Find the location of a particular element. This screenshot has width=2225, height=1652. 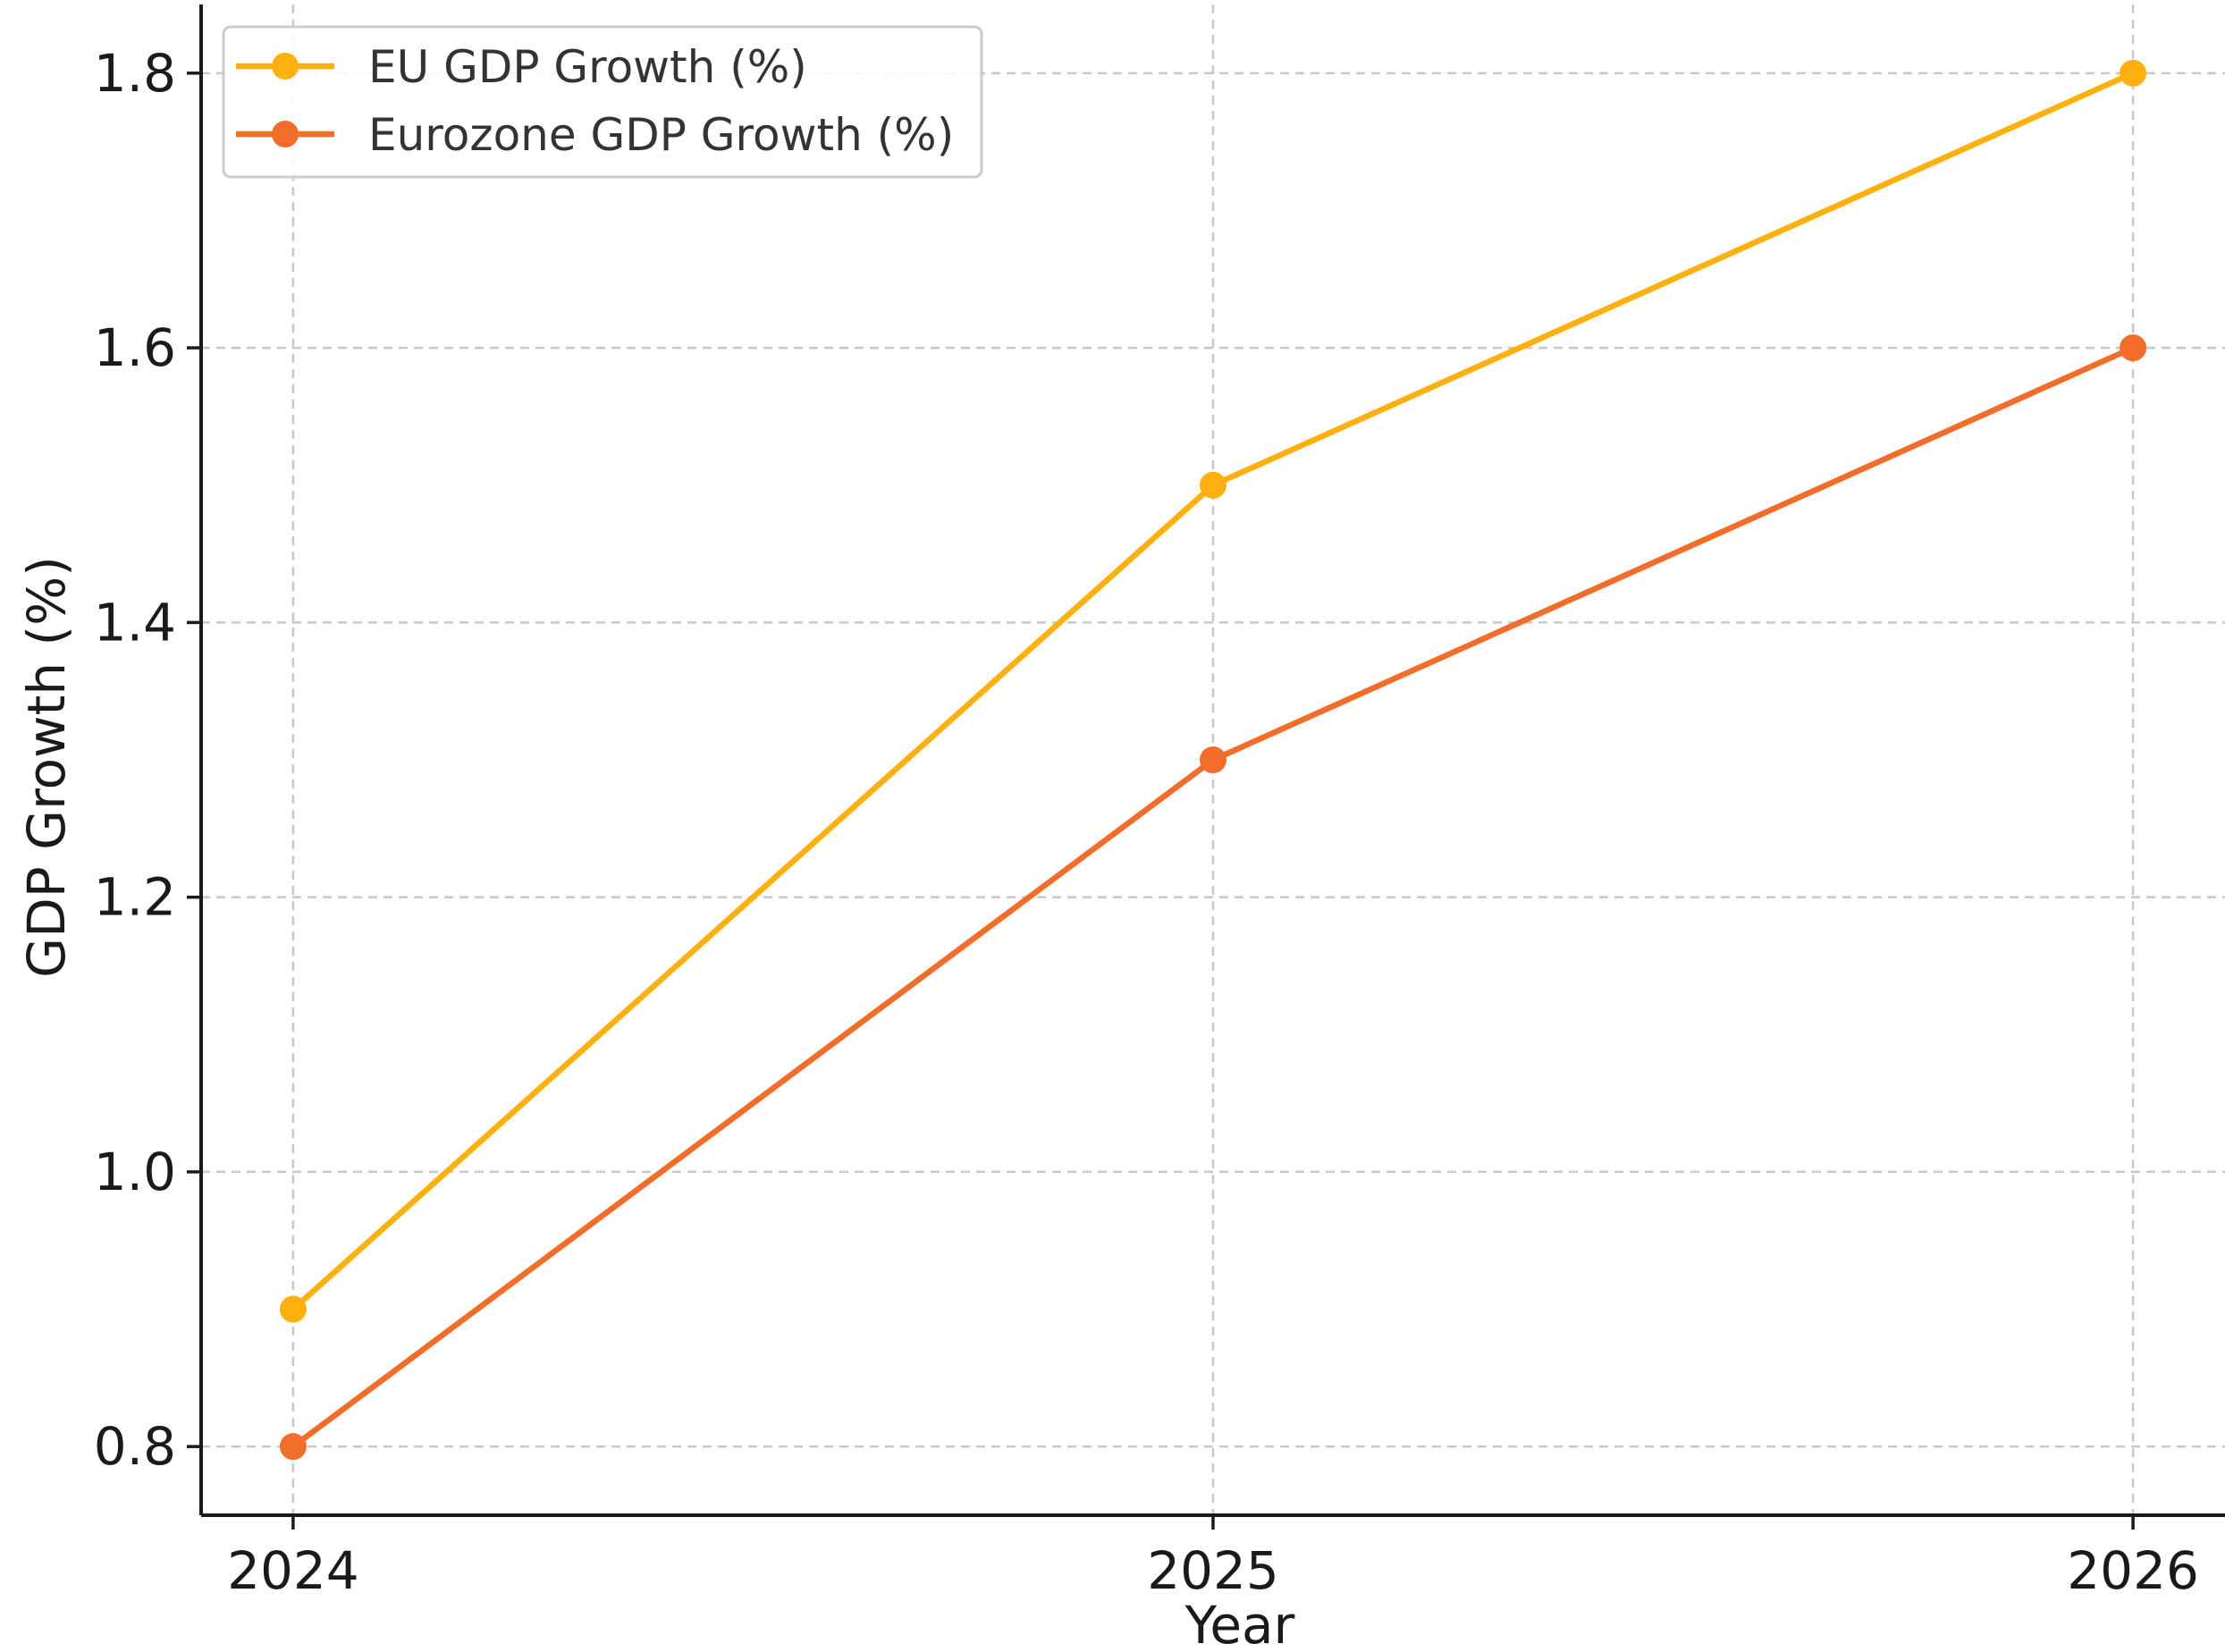

legend-box is located at coordinates (602, 102).